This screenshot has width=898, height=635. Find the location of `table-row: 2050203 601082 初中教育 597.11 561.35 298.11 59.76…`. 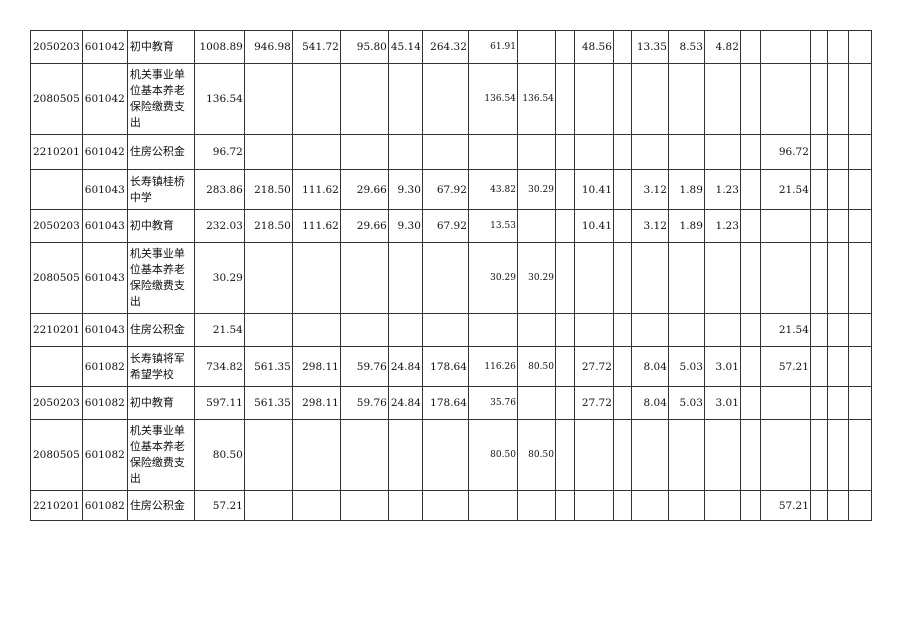

table-row: 2050203 601082 初中教育 597.11 561.35 298.11 59.76… is located at coordinates (451, 403).